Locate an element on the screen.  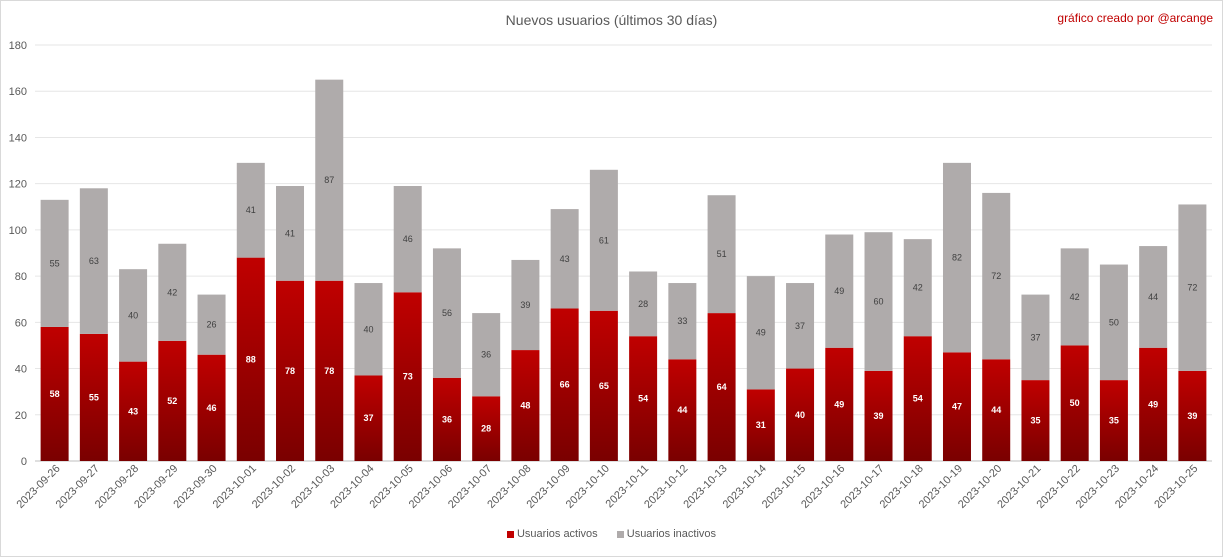
data-label-active: 52 is located at coordinates (172, 401).